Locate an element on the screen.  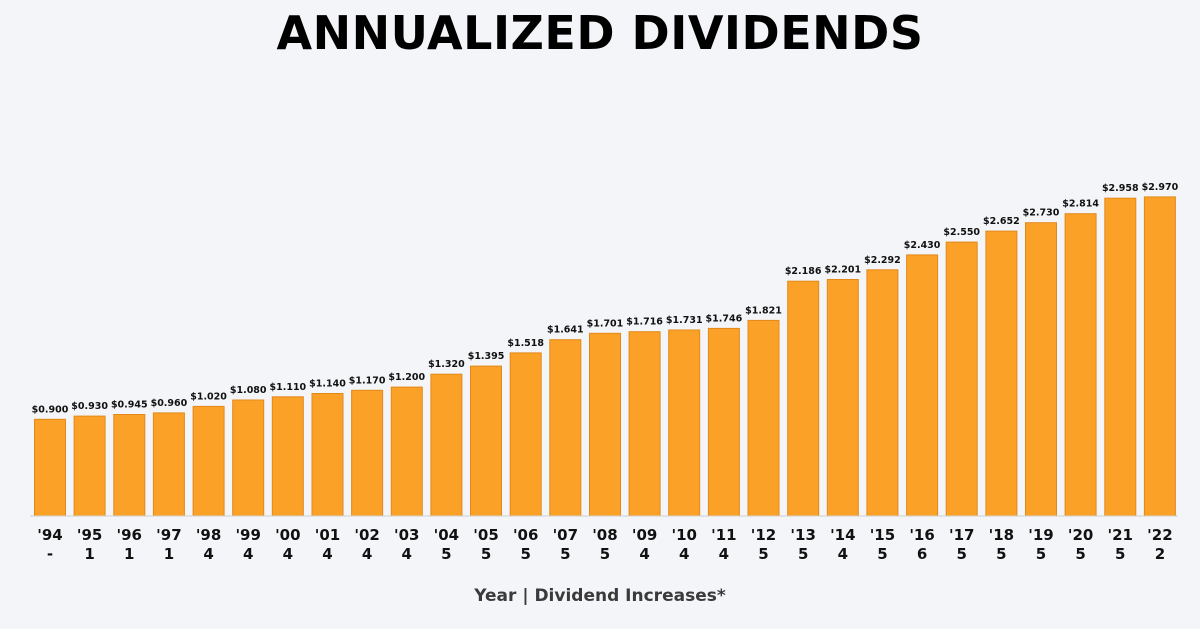
value-label-5: $1.080 is located at coordinates (248, 390).